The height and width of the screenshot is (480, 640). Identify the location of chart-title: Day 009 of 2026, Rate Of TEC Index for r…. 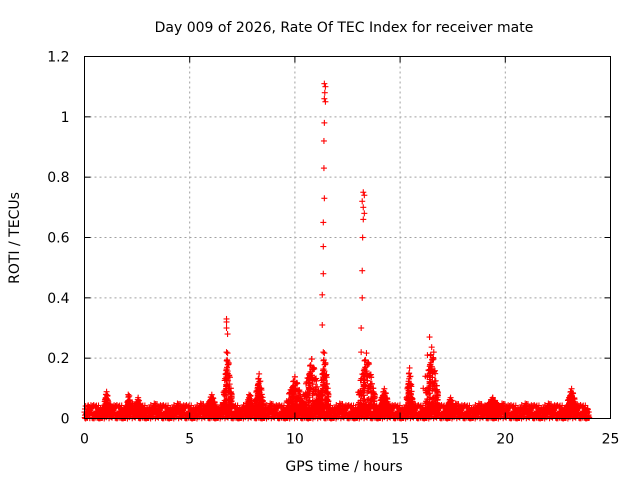
(344, 28).